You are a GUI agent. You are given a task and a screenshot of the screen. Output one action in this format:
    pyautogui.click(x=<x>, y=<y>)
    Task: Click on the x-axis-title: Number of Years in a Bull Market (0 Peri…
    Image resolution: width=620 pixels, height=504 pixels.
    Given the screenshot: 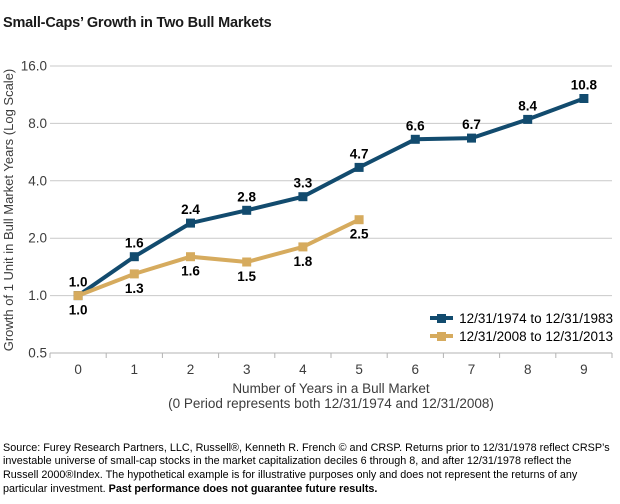 What is the action you would take?
    pyautogui.click(x=331, y=396)
    